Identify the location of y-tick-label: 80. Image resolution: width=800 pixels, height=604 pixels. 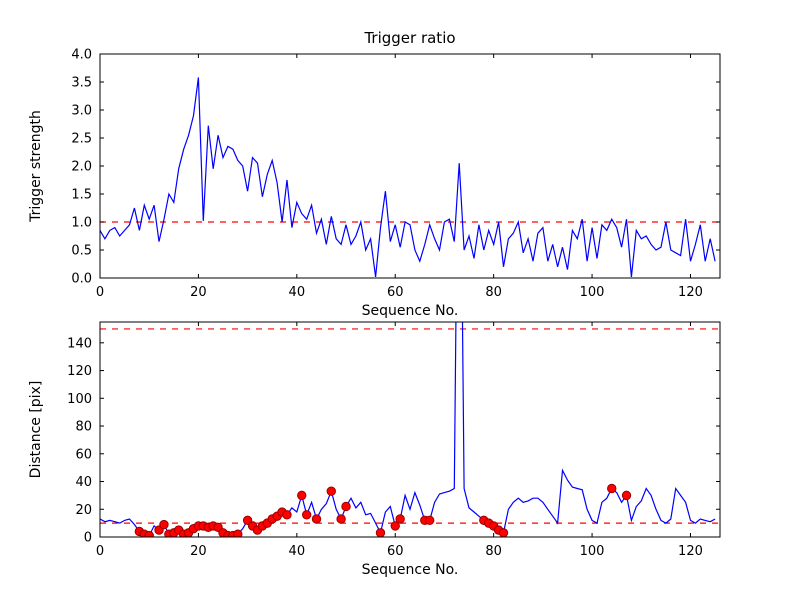
(83, 427).